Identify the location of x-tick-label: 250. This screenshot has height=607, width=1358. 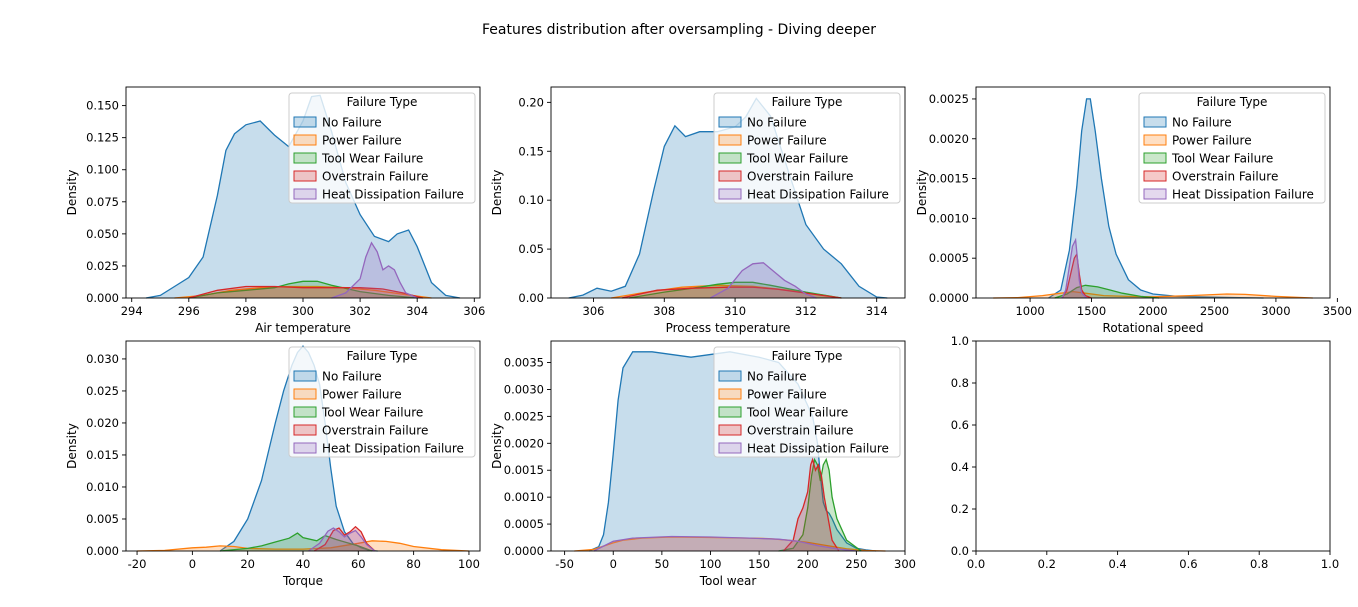
(856, 564).